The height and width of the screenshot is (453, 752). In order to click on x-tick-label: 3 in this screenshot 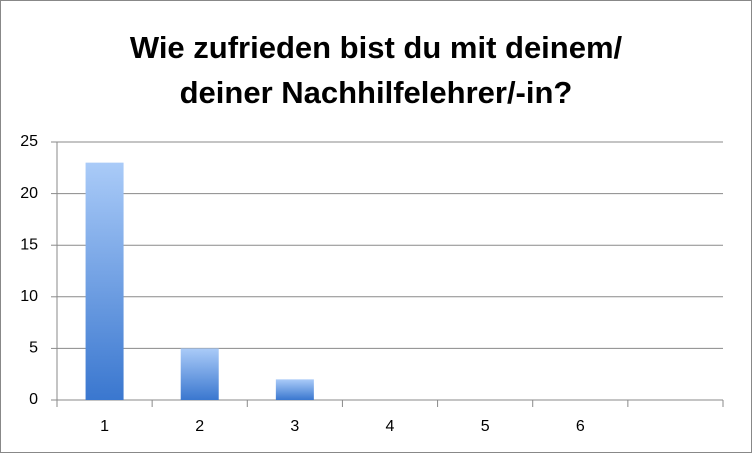, I will do `click(294, 426)`.